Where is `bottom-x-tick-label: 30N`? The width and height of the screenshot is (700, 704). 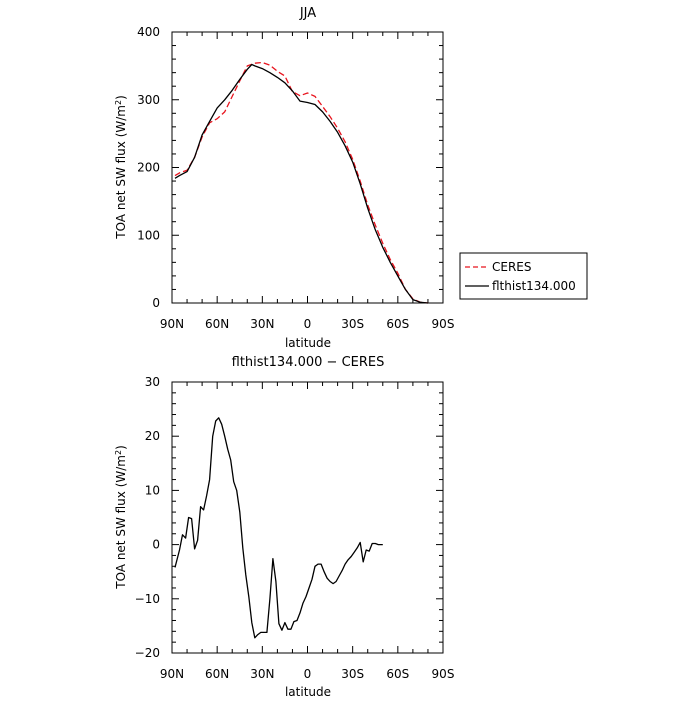 bottom-x-tick-label: 30N is located at coordinates (262, 674).